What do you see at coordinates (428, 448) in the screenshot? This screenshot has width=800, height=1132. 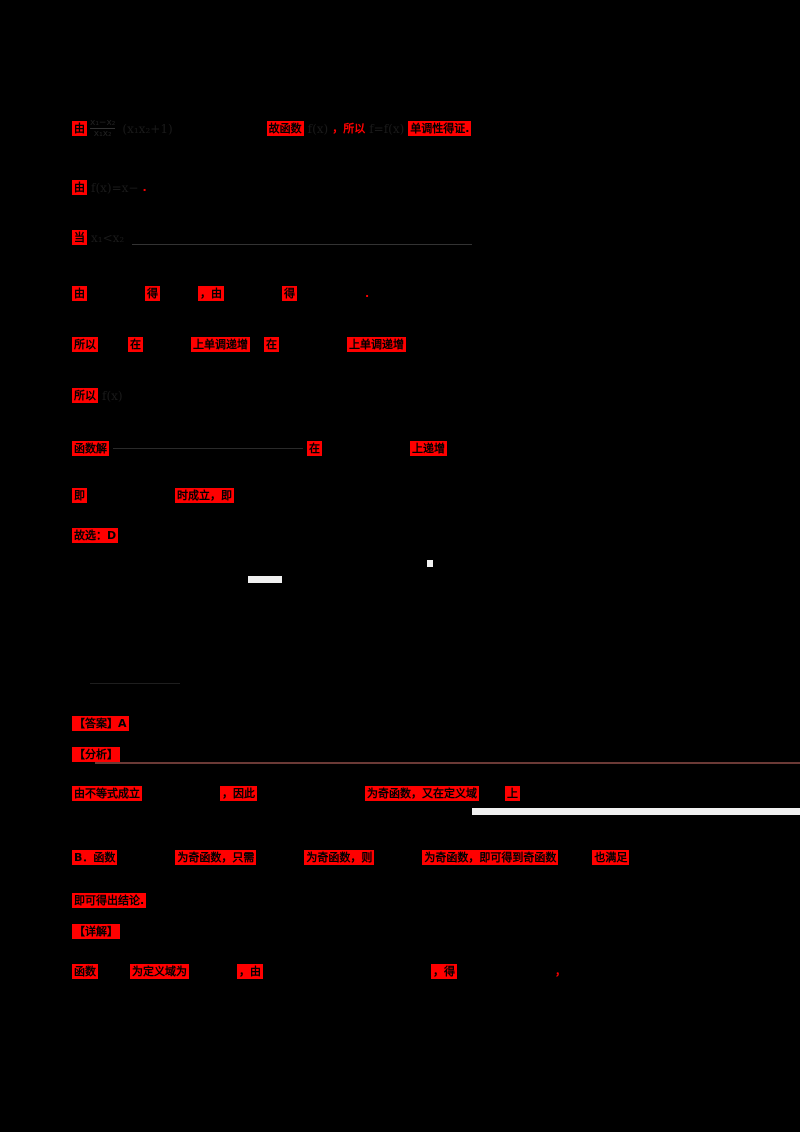 I see `text: 上递增` at bounding box center [428, 448].